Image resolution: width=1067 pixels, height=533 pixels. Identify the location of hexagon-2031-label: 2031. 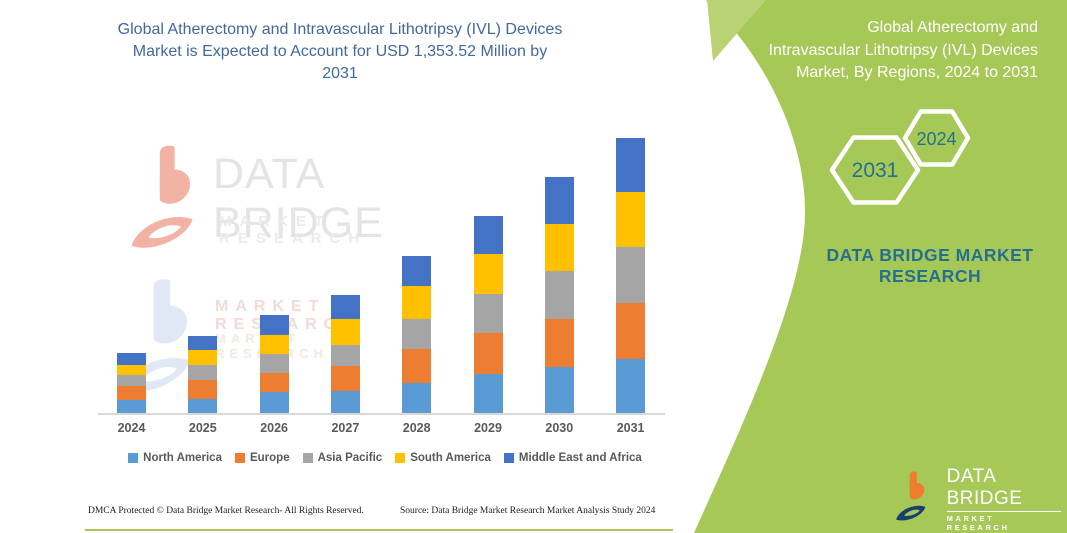
(875, 170).